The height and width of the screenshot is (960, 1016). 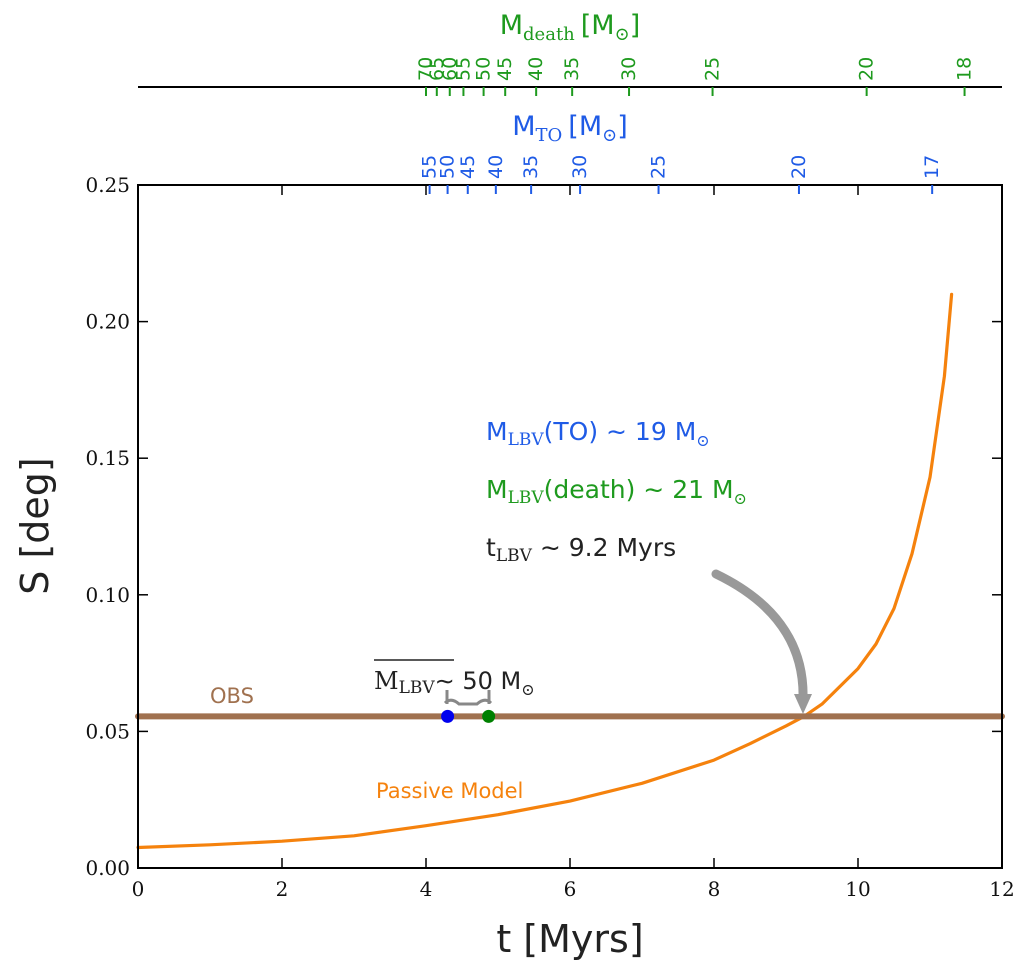 What do you see at coordinates (426, 69) in the screenshot?
I see `death-tick-label-0: 70` at bounding box center [426, 69].